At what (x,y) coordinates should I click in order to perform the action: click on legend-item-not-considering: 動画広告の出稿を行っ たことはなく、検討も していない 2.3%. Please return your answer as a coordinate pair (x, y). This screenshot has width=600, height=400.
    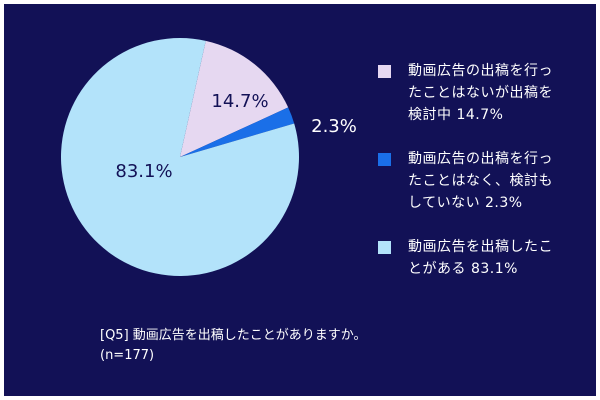
    Looking at the image, I should click on (487, 181).